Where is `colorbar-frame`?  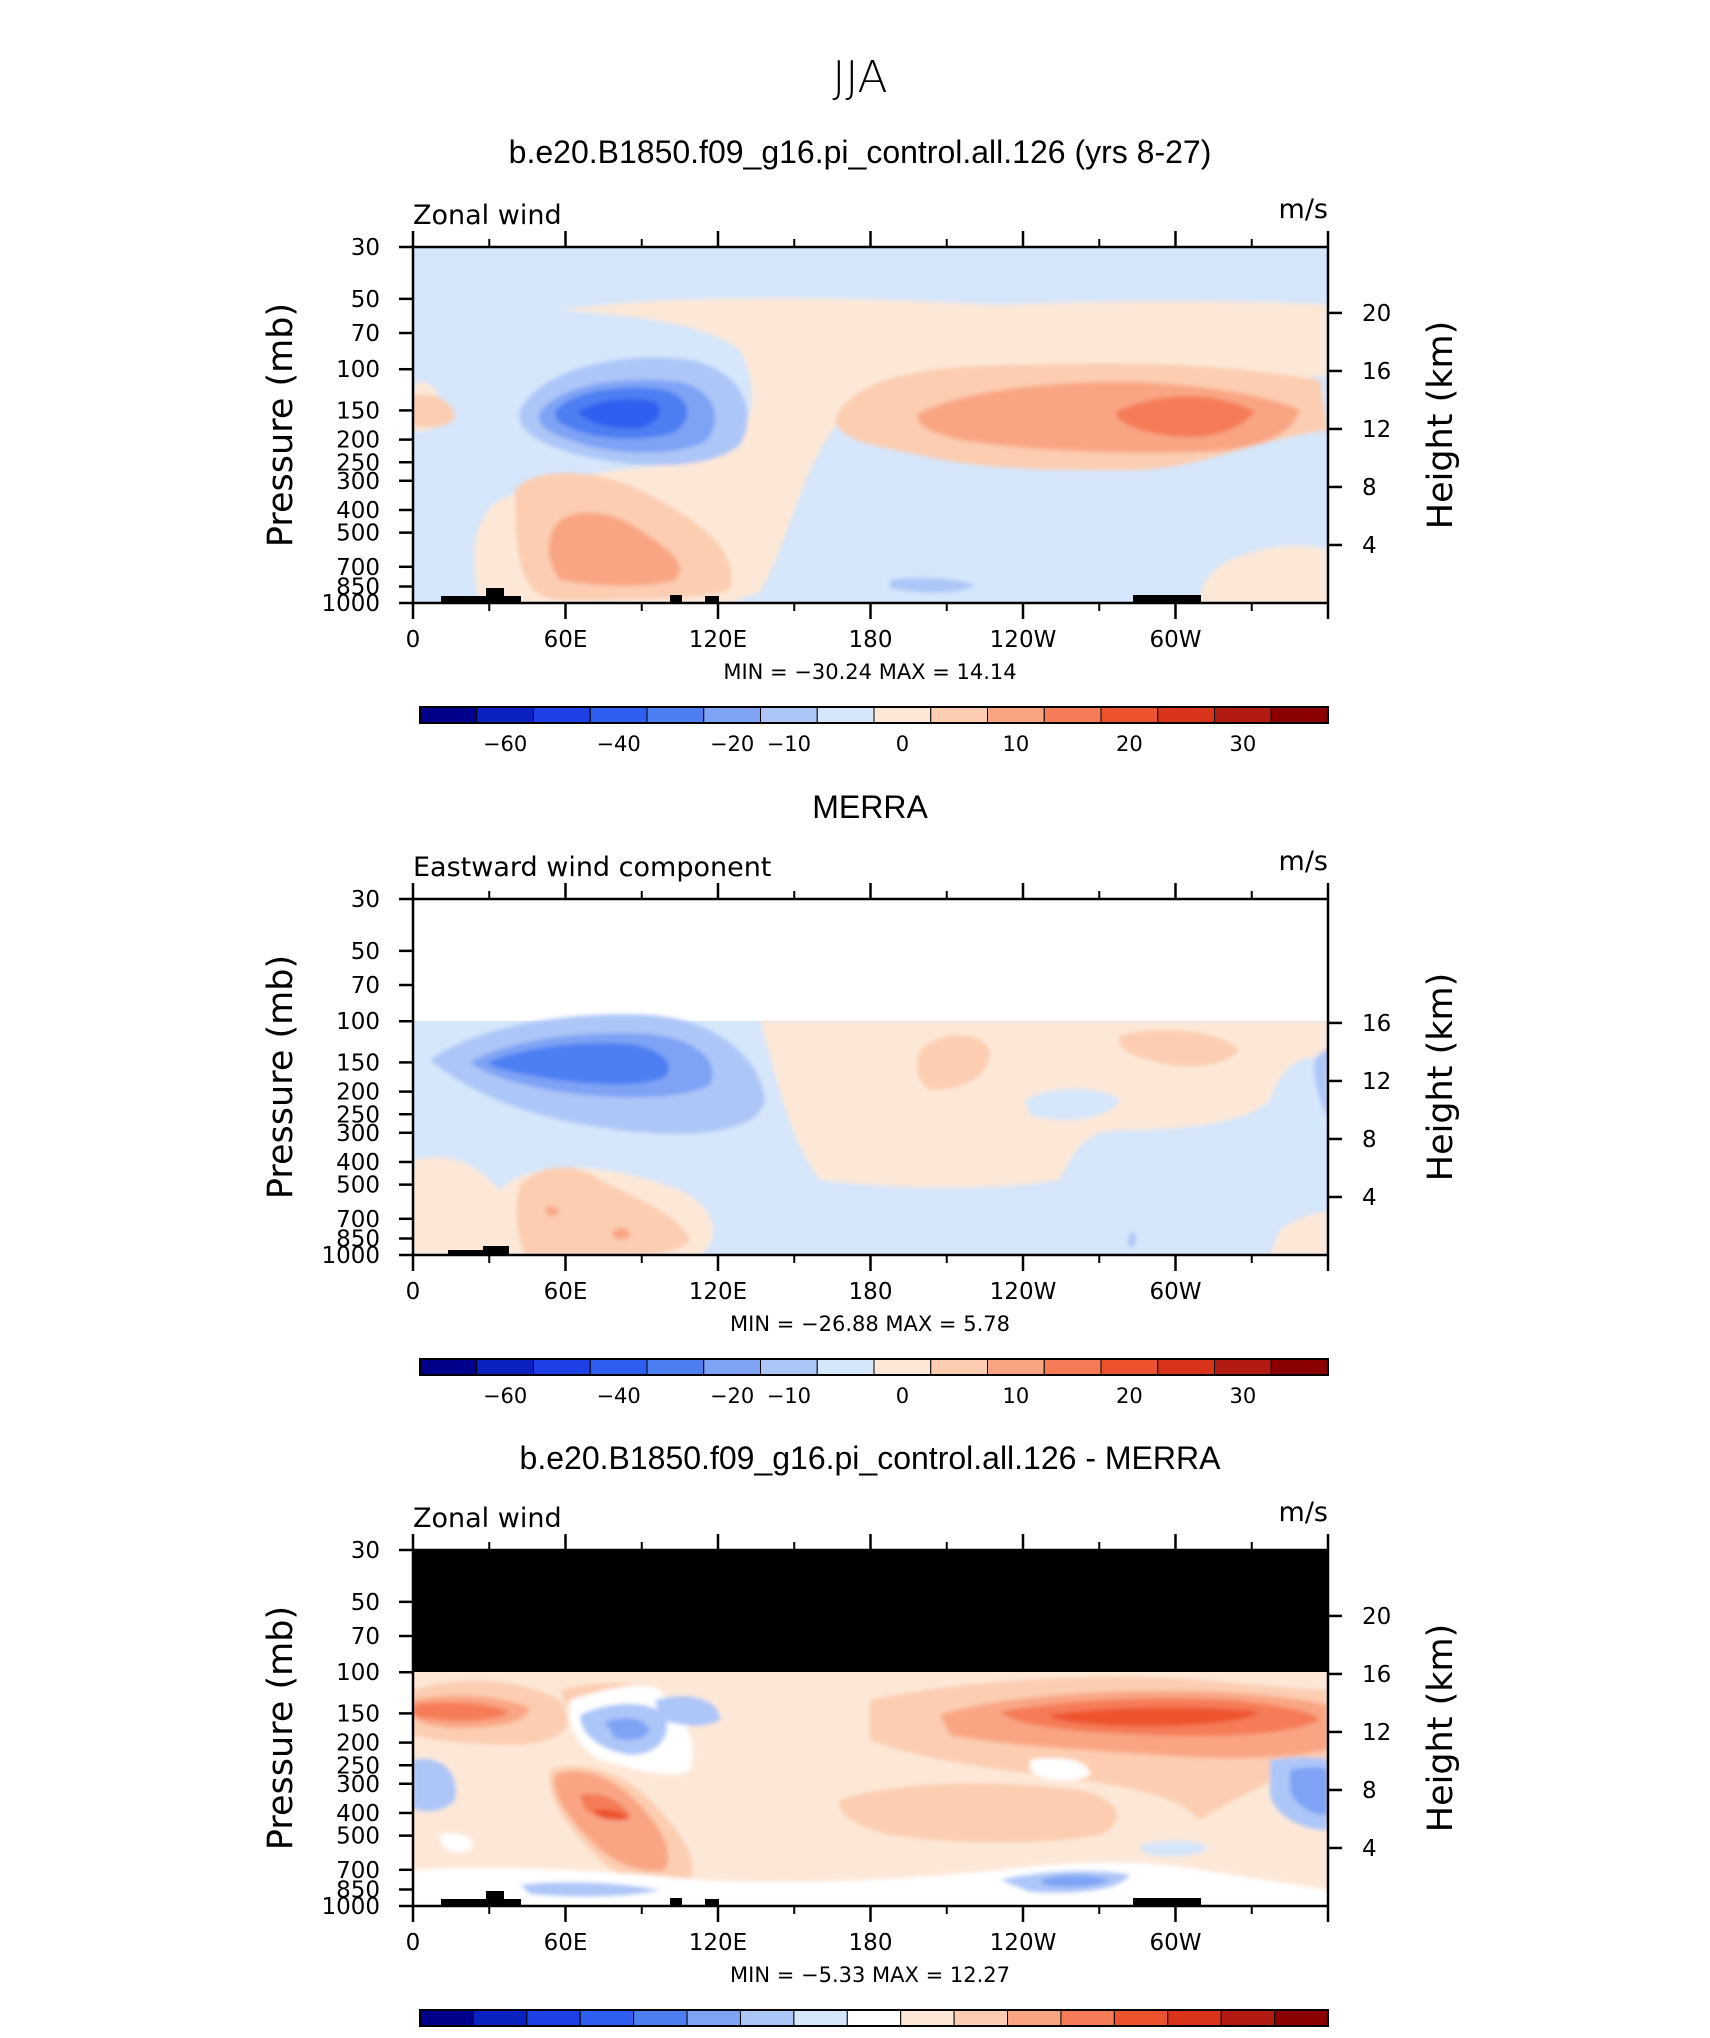 colorbar-frame is located at coordinates (874, 2018).